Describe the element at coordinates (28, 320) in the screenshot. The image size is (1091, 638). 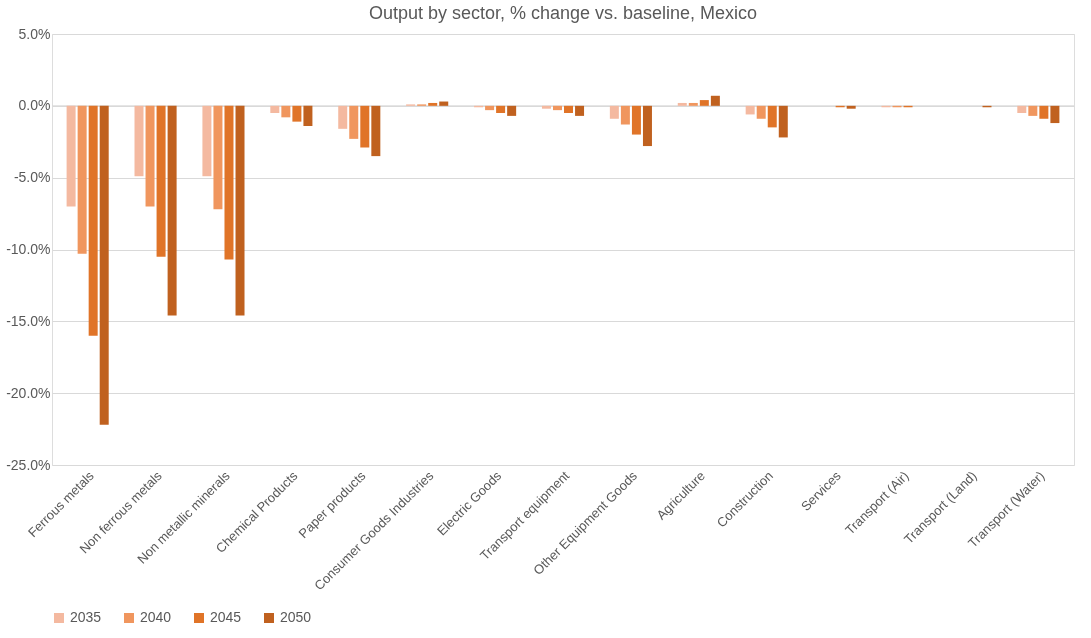
I see `y-tick-label: -15.0%` at that location.